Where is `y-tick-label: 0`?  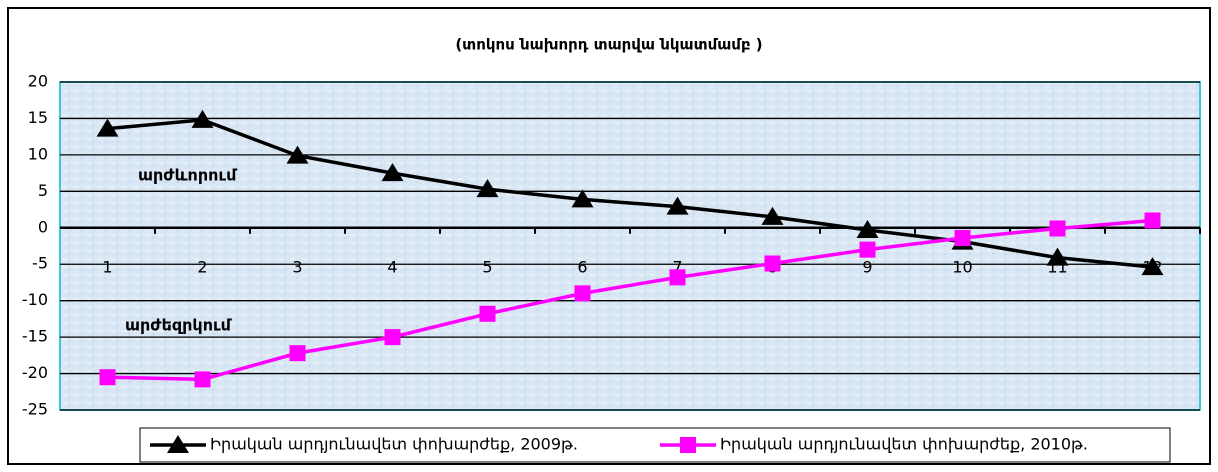
y-tick-label: 0 is located at coordinates (43, 226).